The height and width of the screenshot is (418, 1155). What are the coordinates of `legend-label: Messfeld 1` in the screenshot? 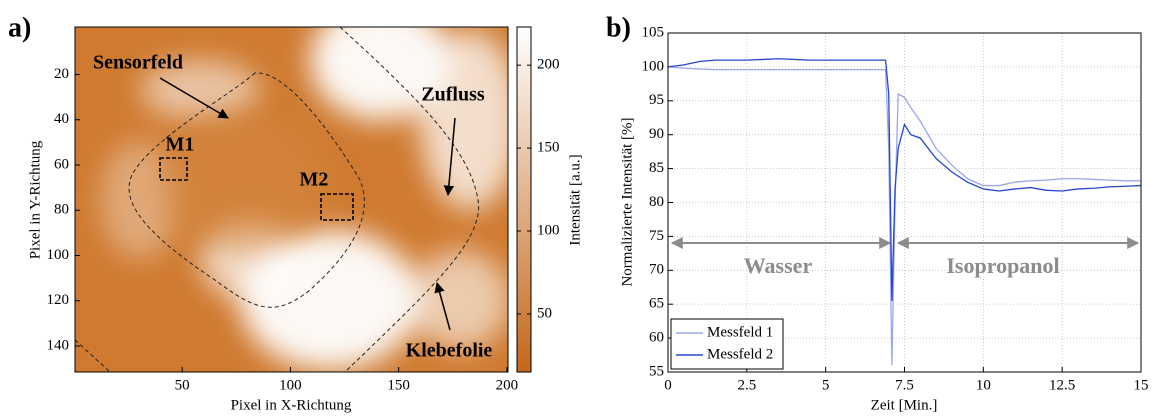 It's located at (740, 332).